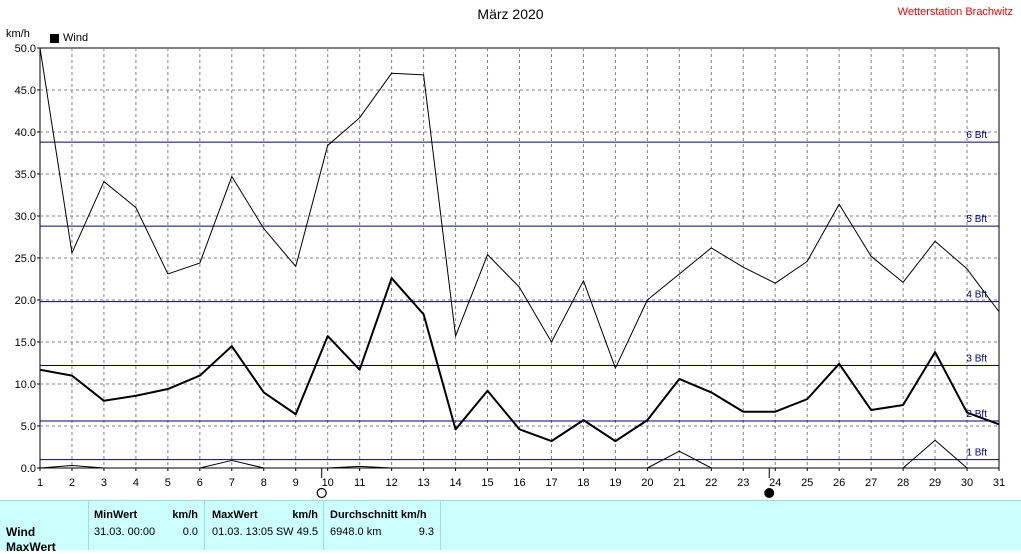  What do you see at coordinates (871, 483) in the screenshot?
I see `x-tick-label: 27` at bounding box center [871, 483].